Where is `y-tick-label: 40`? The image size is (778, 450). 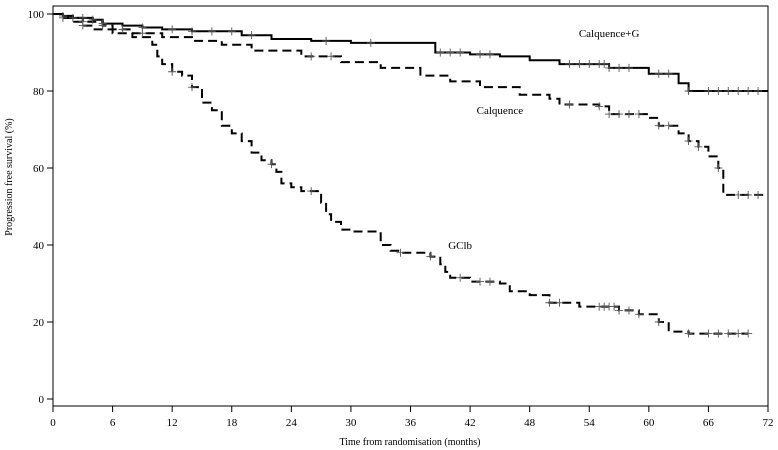
y-tick-label: 40 is located at coordinates (39, 246).